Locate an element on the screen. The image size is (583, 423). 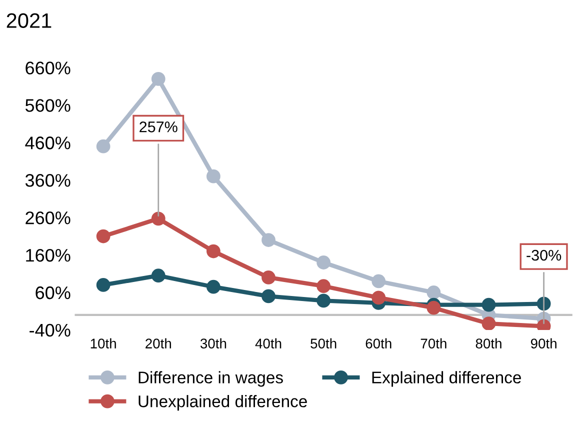
legend-label: Explained difference is located at coordinates (446, 379).